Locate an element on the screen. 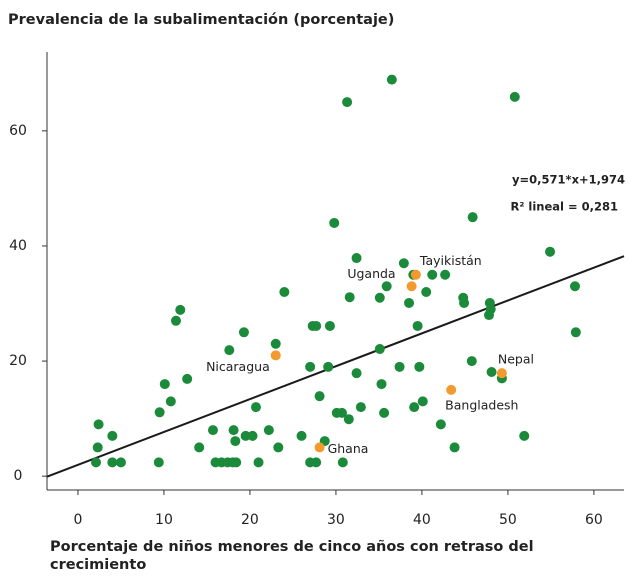 The image size is (629, 583). point-label: Nepal is located at coordinates (516, 359).